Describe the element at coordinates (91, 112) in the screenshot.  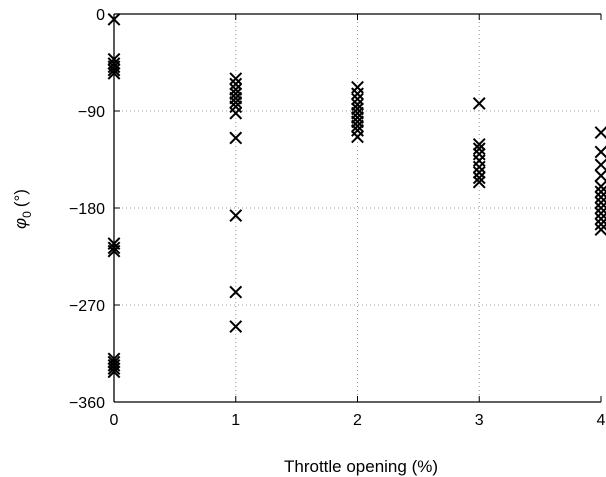
I see `y-tick-label: −90` at that location.